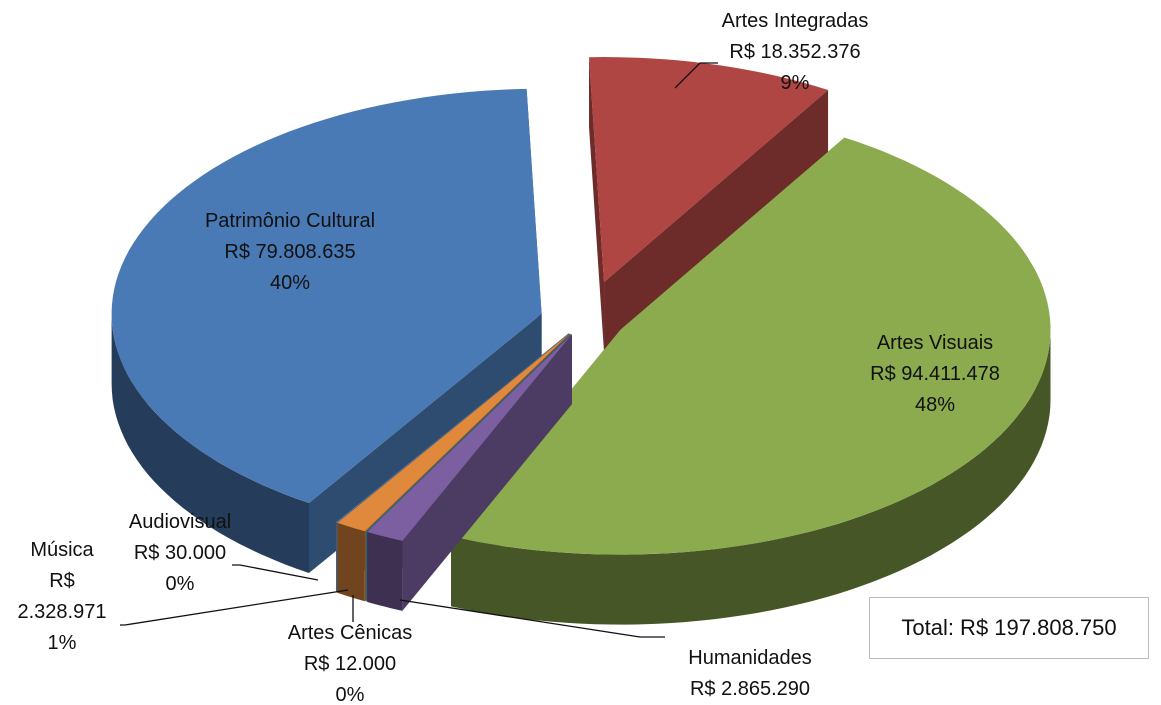 The height and width of the screenshot is (705, 1161). Describe the element at coordinates (750, 689) in the screenshot. I see `label-line: R$ 2.865.290` at that location.